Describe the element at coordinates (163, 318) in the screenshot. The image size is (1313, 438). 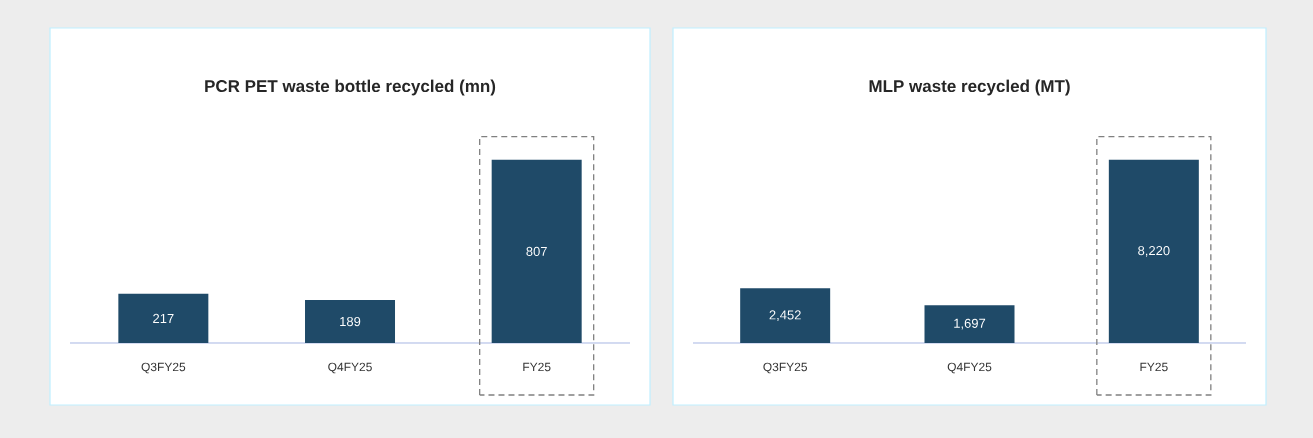
I see `data-label: 217` at that location.